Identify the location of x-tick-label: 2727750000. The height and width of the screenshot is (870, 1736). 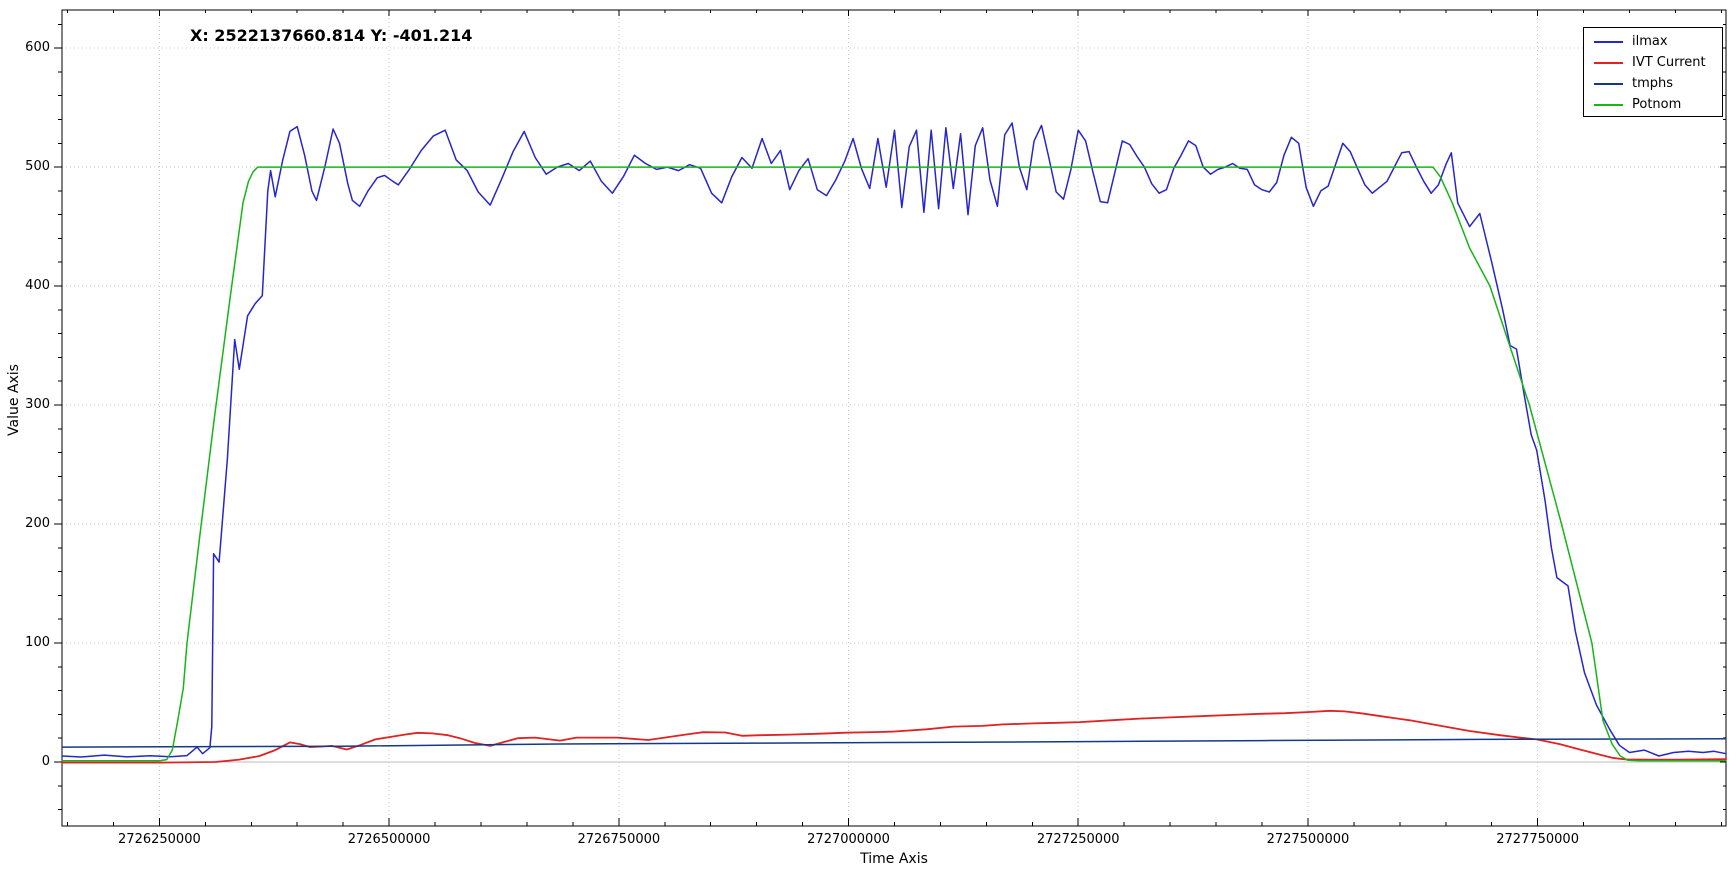
(1537, 839).